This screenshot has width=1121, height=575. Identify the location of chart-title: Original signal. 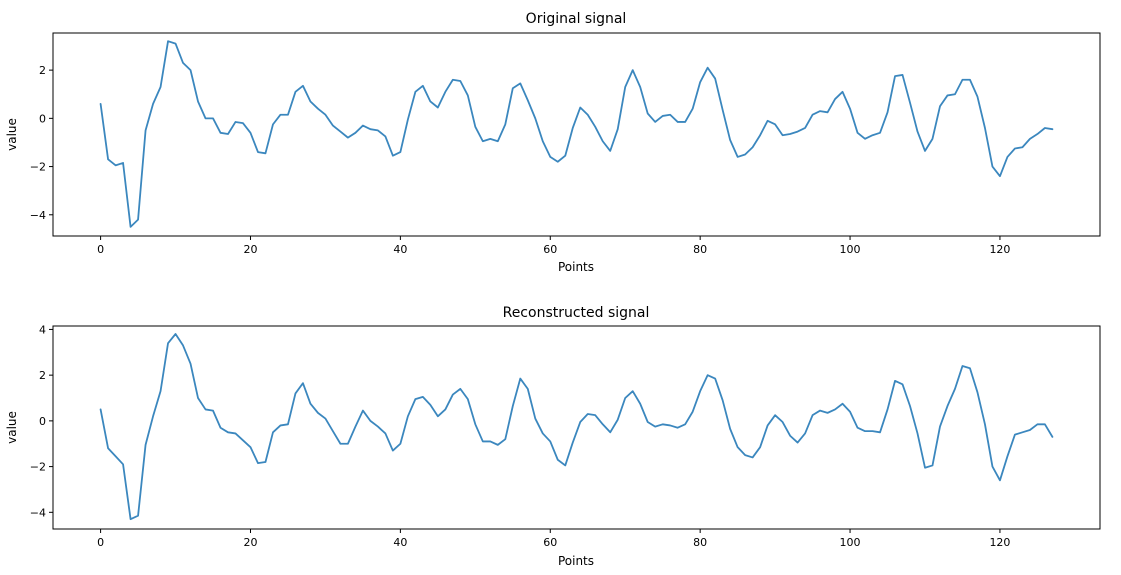
(576, 19).